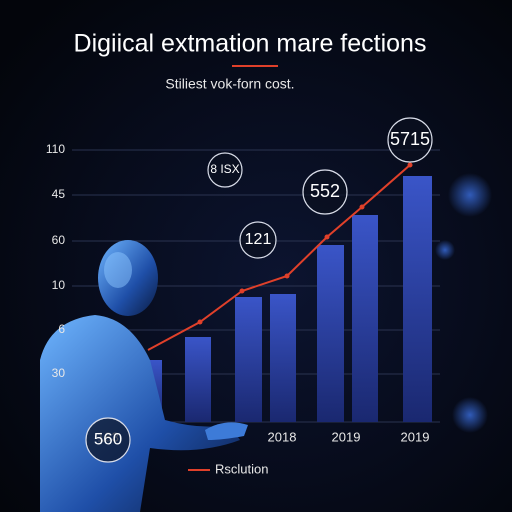 The height and width of the screenshot is (512, 512). What do you see at coordinates (59, 373) in the screenshot?
I see `y-label: 30` at bounding box center [59, 373].